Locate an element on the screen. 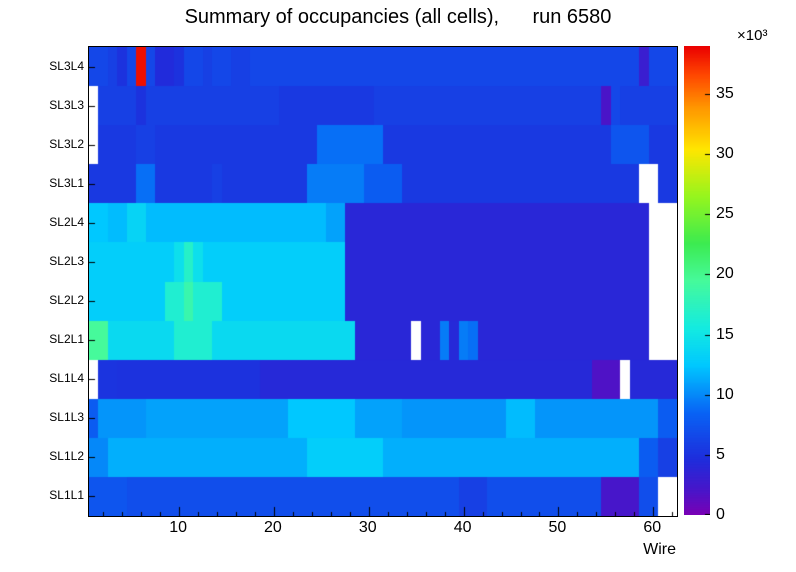 The height and width of the screenshot is (572, 796). colorbar-tick-label: 20 is located at coordinates (725, 274).